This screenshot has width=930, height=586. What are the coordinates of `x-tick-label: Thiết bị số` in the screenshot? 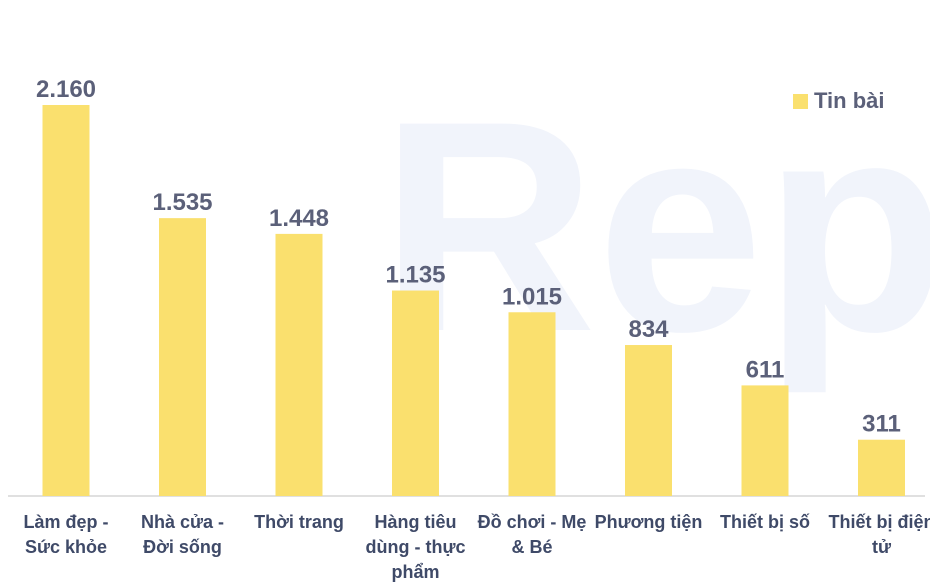 It's located at (765, 522).